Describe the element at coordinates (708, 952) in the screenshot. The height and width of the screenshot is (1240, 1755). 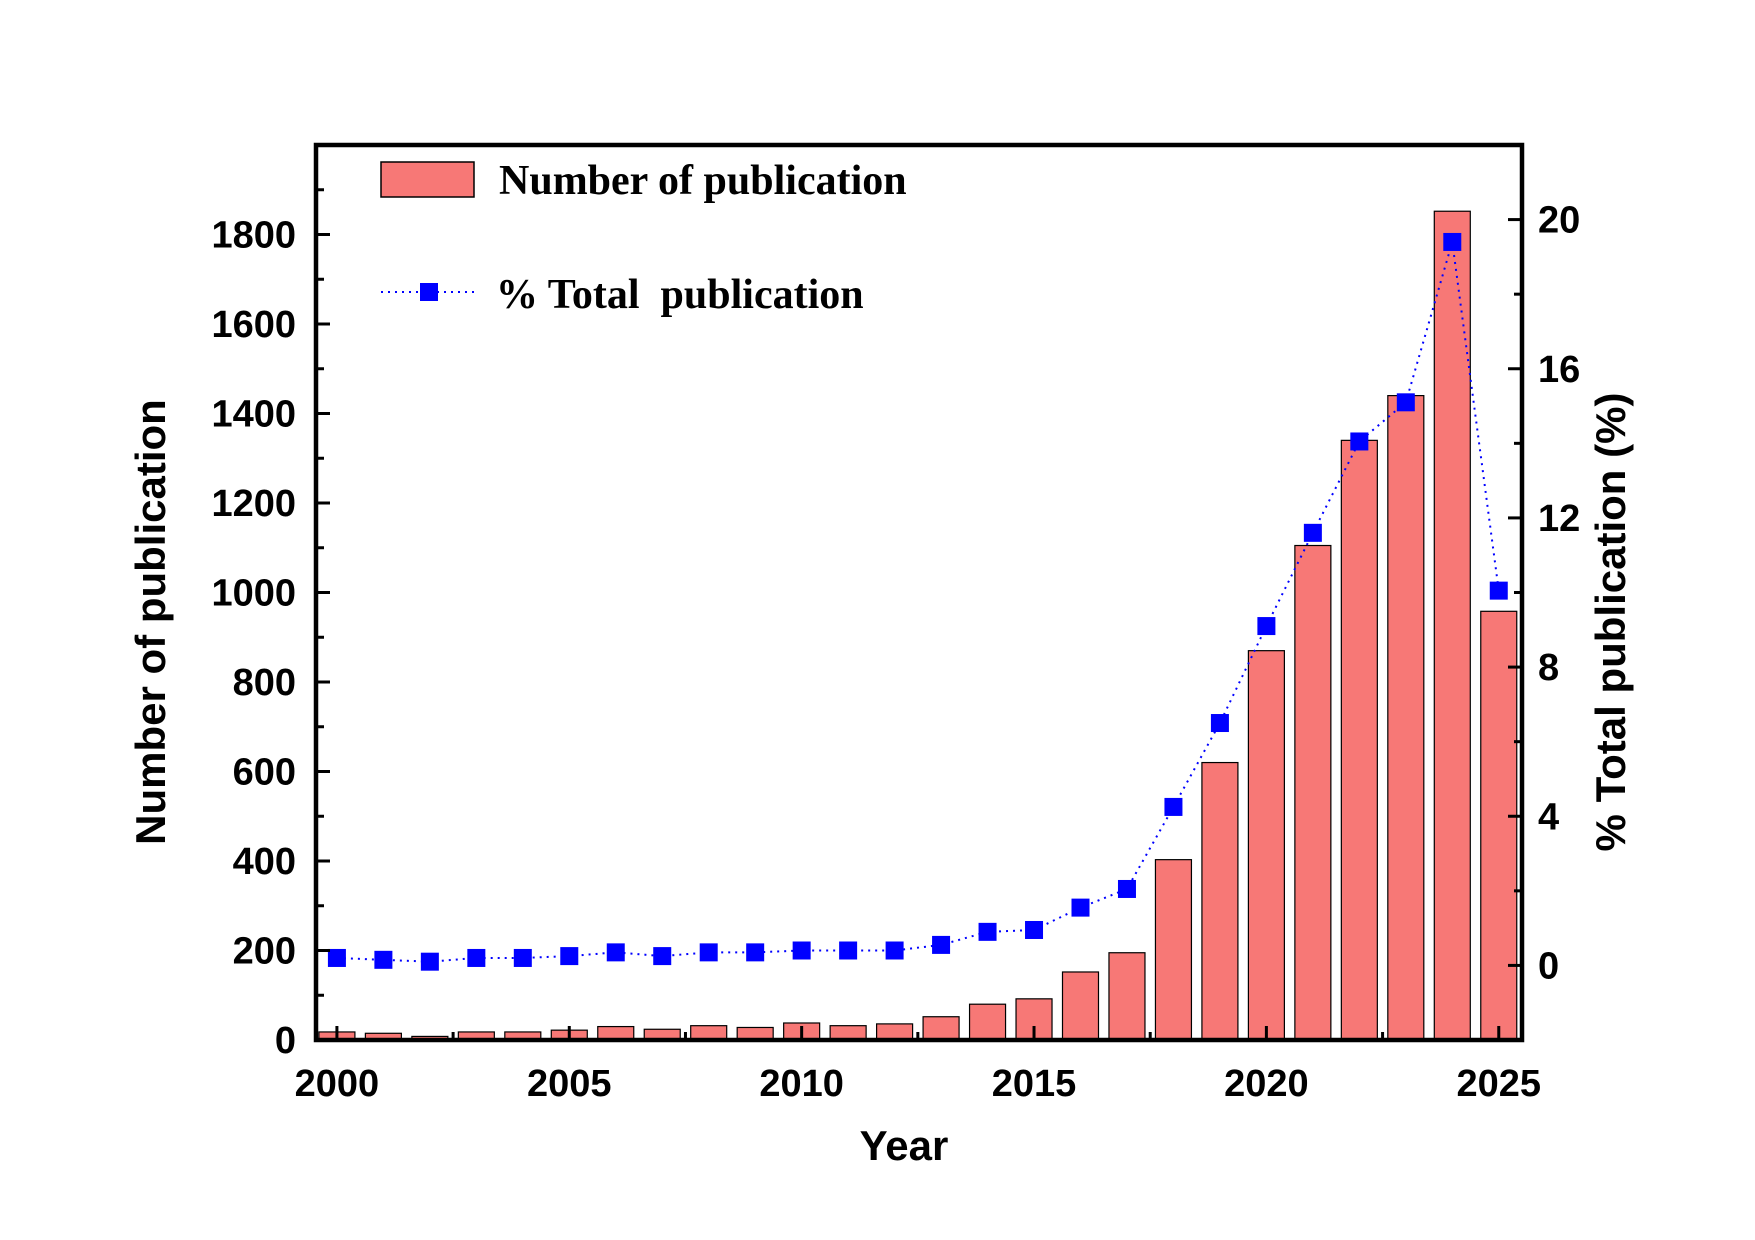
I see `percent-point-2008` at that location.